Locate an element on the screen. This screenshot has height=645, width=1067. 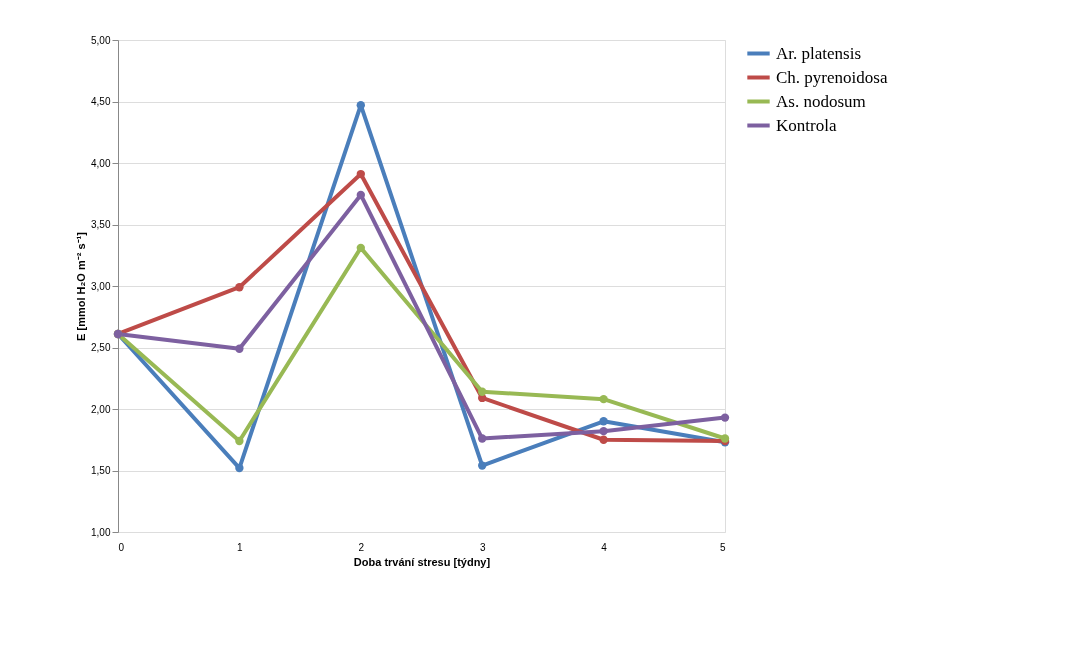
y-tick-label: 3,50 is located at coordinates (101, 224).